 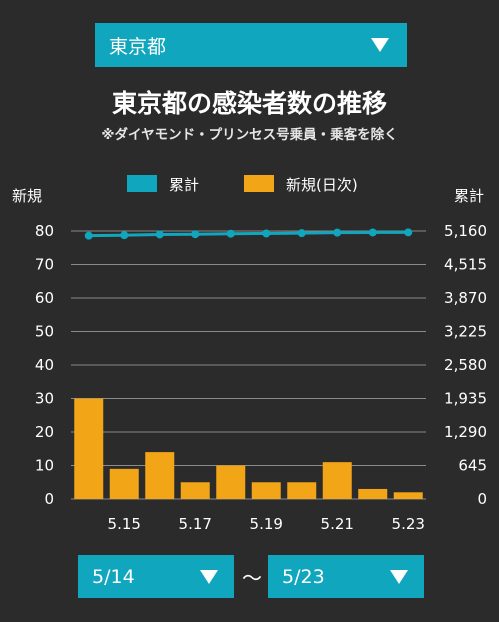 I want to click on left-axis-tick-label: 0, so click(x=49, y=499).